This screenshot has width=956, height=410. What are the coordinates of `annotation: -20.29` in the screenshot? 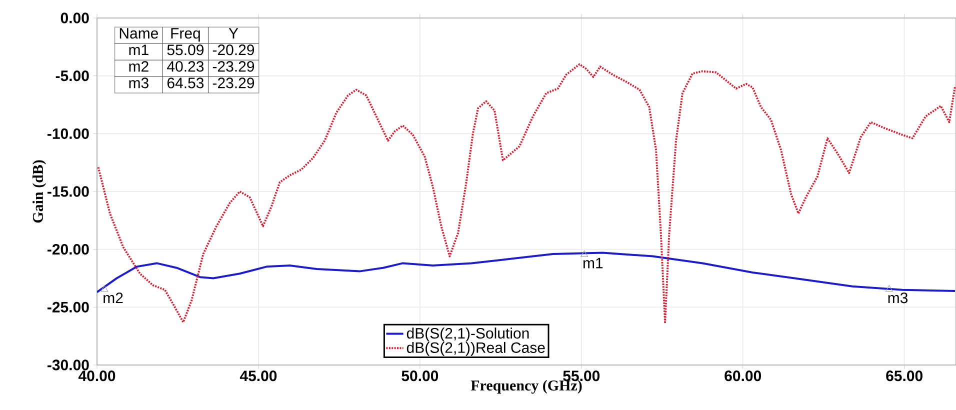 It's located at (233, 50).